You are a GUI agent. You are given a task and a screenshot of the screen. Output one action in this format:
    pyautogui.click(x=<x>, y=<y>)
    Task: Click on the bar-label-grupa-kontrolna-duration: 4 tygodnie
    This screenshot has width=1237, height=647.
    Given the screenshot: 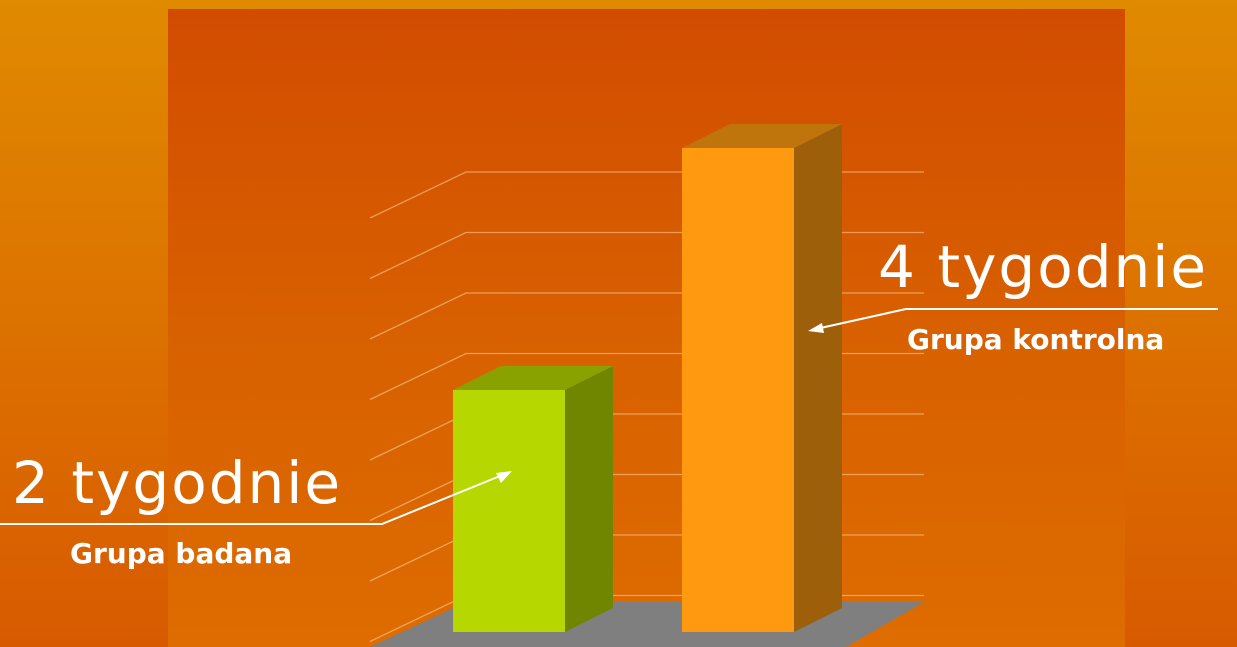 What is the action you would take?
    pyautogui.click(x=1043, y=267)
    